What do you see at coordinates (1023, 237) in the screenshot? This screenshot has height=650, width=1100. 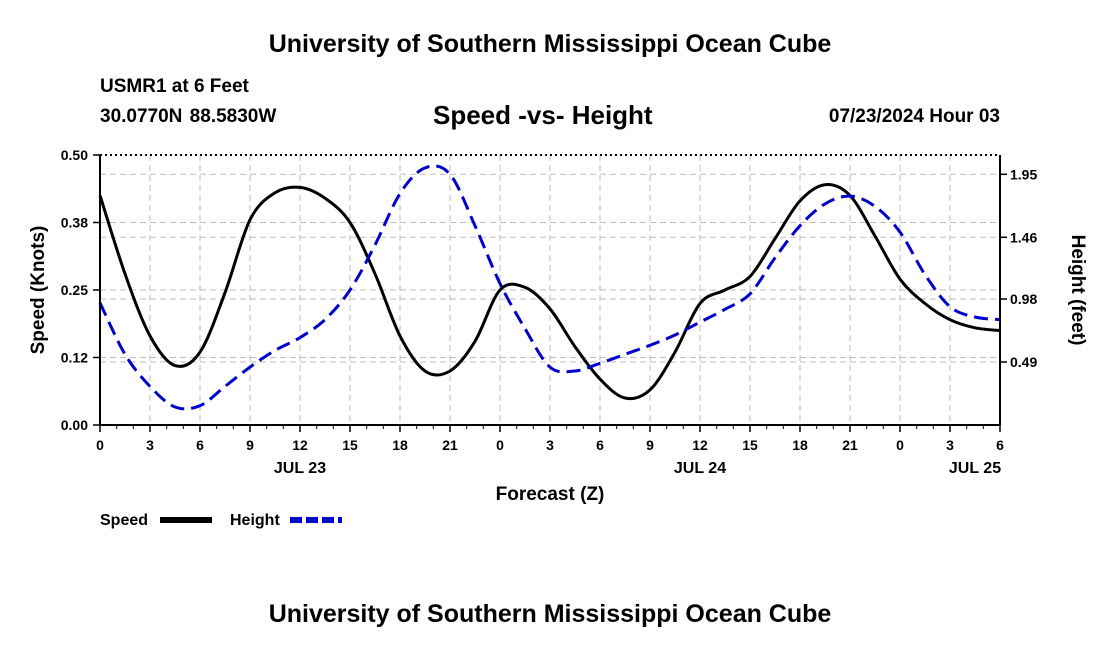 I see `y2-tick-label: 1.46` at bounding box center [1023, 237].